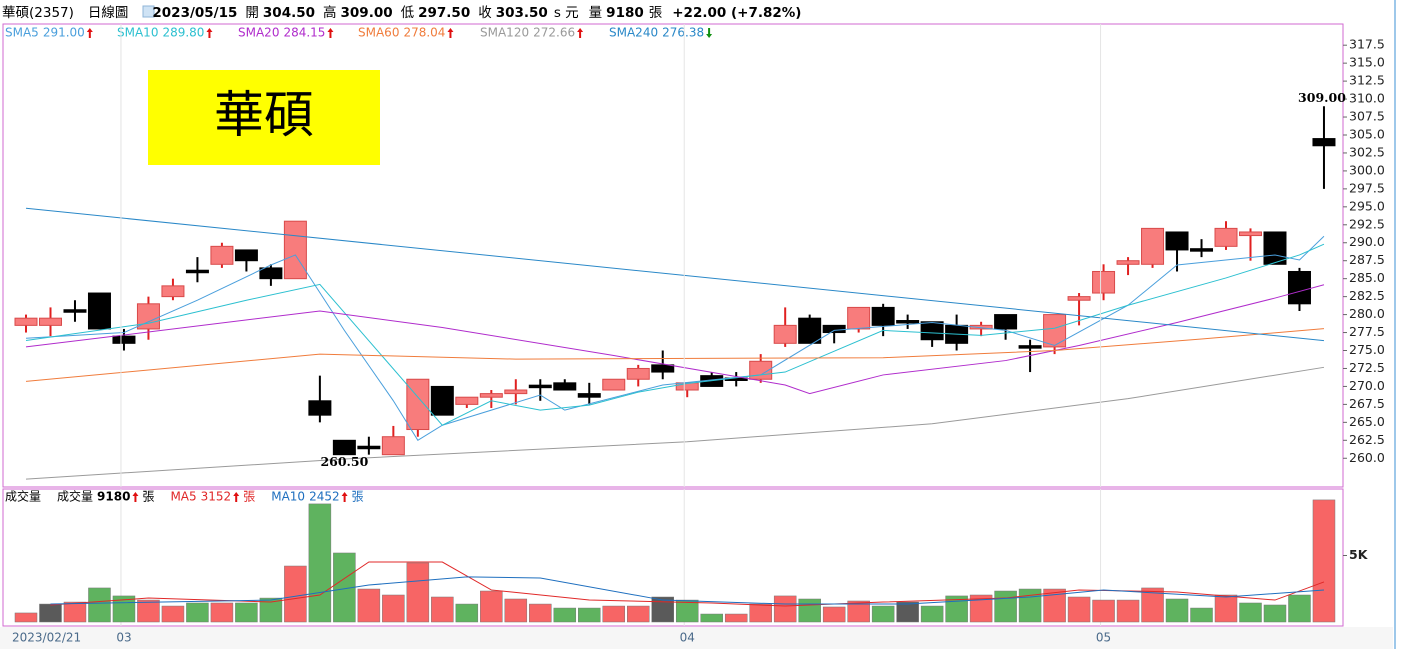  Describe the element at coordinates (108, 13) in the screenshot. I see `period: 日線圖` at that location.